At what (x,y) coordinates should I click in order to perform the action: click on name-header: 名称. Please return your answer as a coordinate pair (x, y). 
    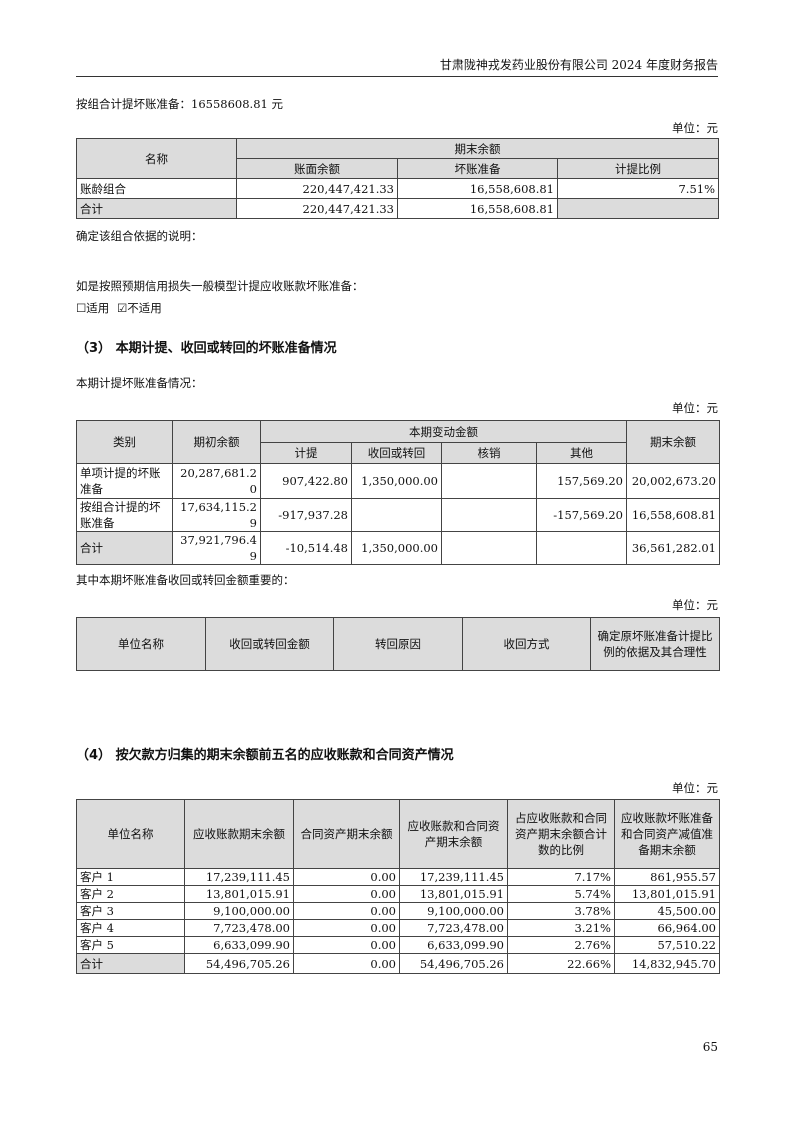
    Looking at the image, I should click on (156, 158).